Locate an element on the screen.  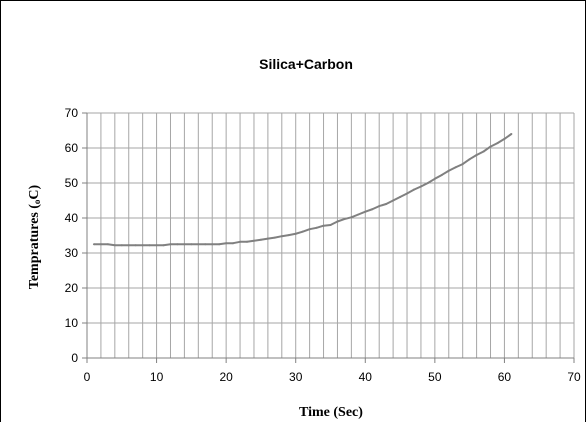
y-tick-label: 70 is located at coordinates (72, 113).